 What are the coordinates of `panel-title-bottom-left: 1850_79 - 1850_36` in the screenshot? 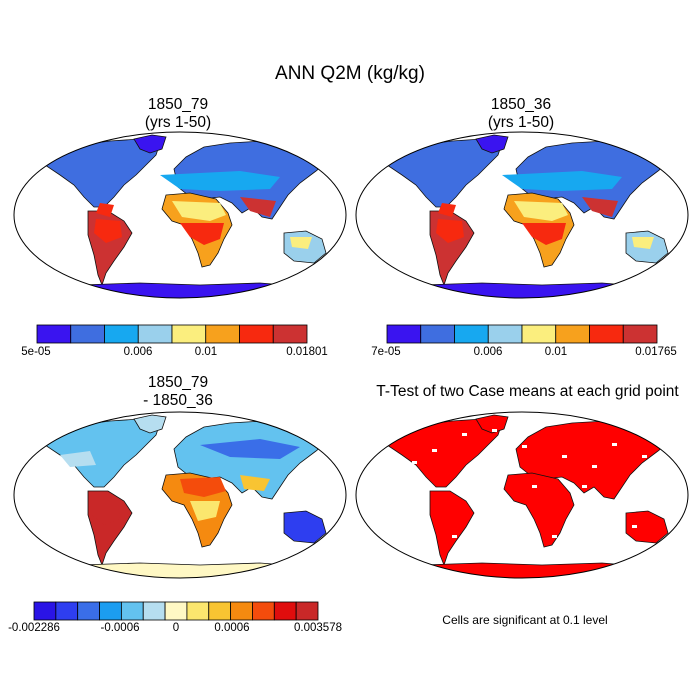 It's located at (178, 392).